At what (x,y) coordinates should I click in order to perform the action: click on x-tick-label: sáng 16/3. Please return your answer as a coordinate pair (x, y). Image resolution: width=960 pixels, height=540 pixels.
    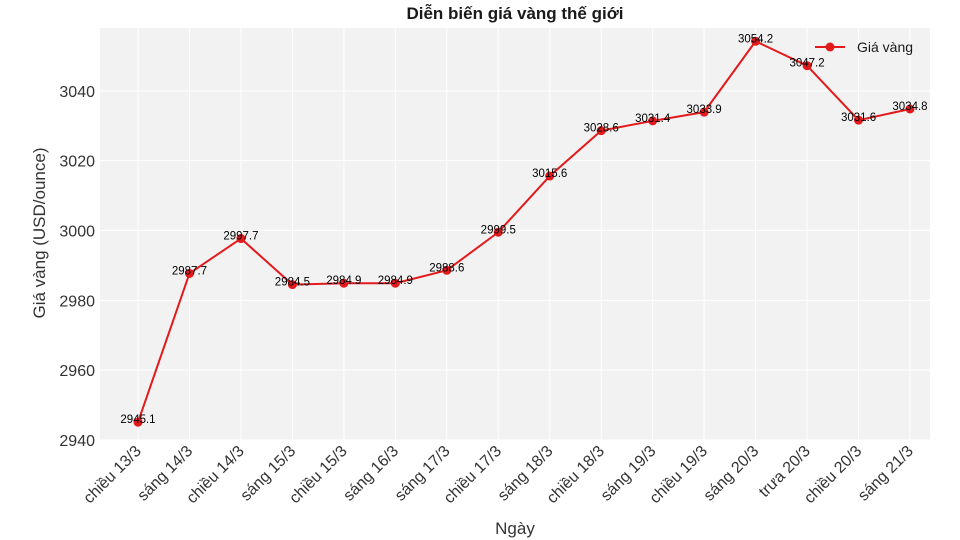
    Looking at the image, I should click on (371, 474).